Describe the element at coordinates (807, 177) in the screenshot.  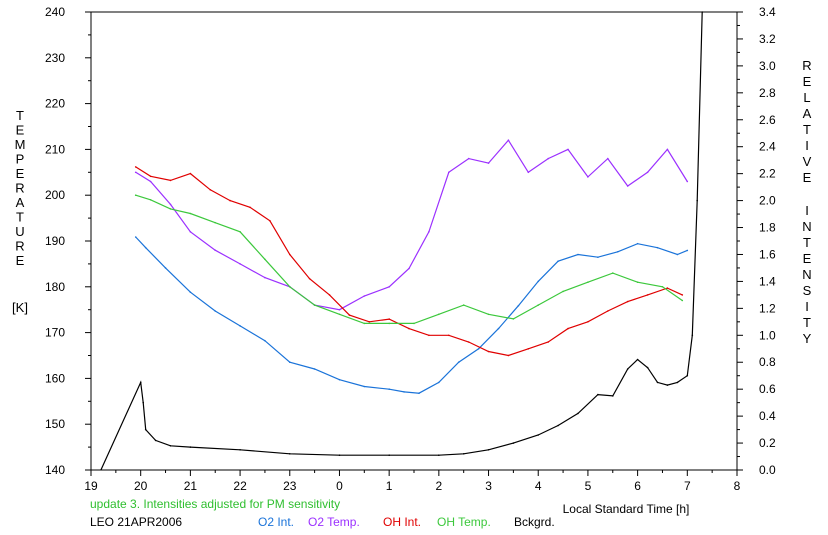
I see `y-right-title-letter: E` at that location.